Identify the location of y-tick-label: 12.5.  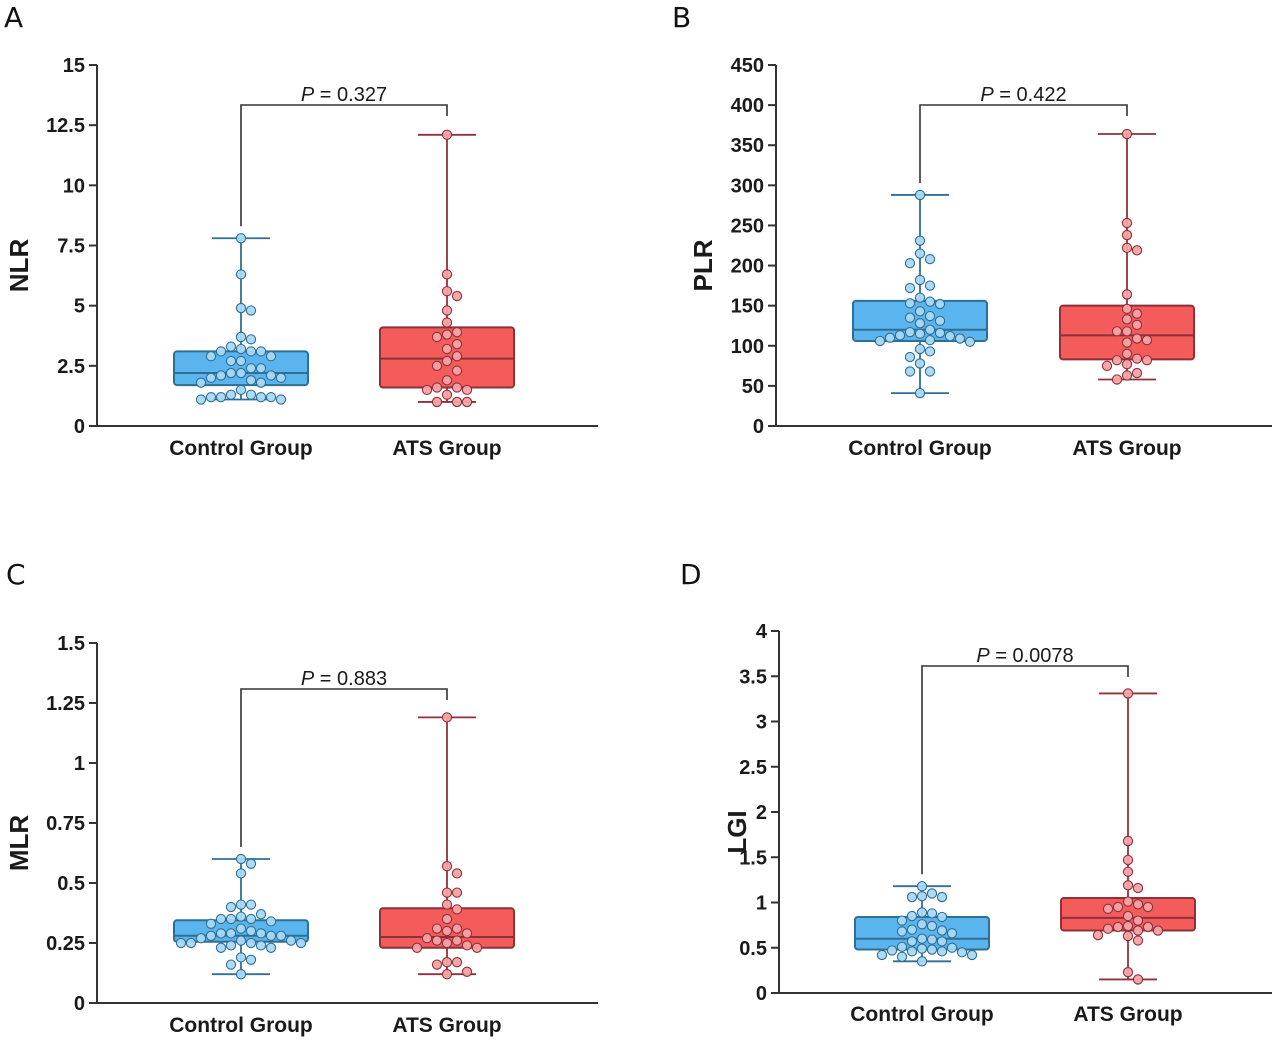
(65, 126).